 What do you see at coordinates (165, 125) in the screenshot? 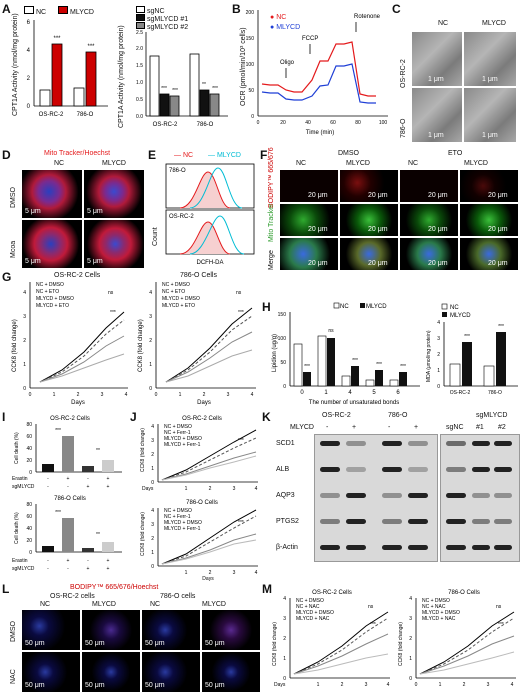
I see `svg-text: OS-RC-2` at bounding box center [165, 125].